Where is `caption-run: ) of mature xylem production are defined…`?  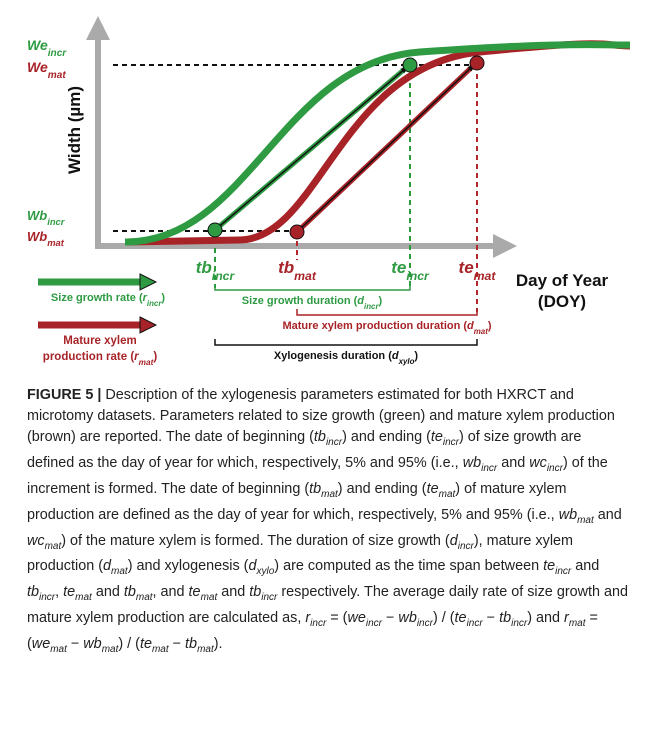
caption-run: ) of mature xylem production are defined… is located at coordinates (297, 501).